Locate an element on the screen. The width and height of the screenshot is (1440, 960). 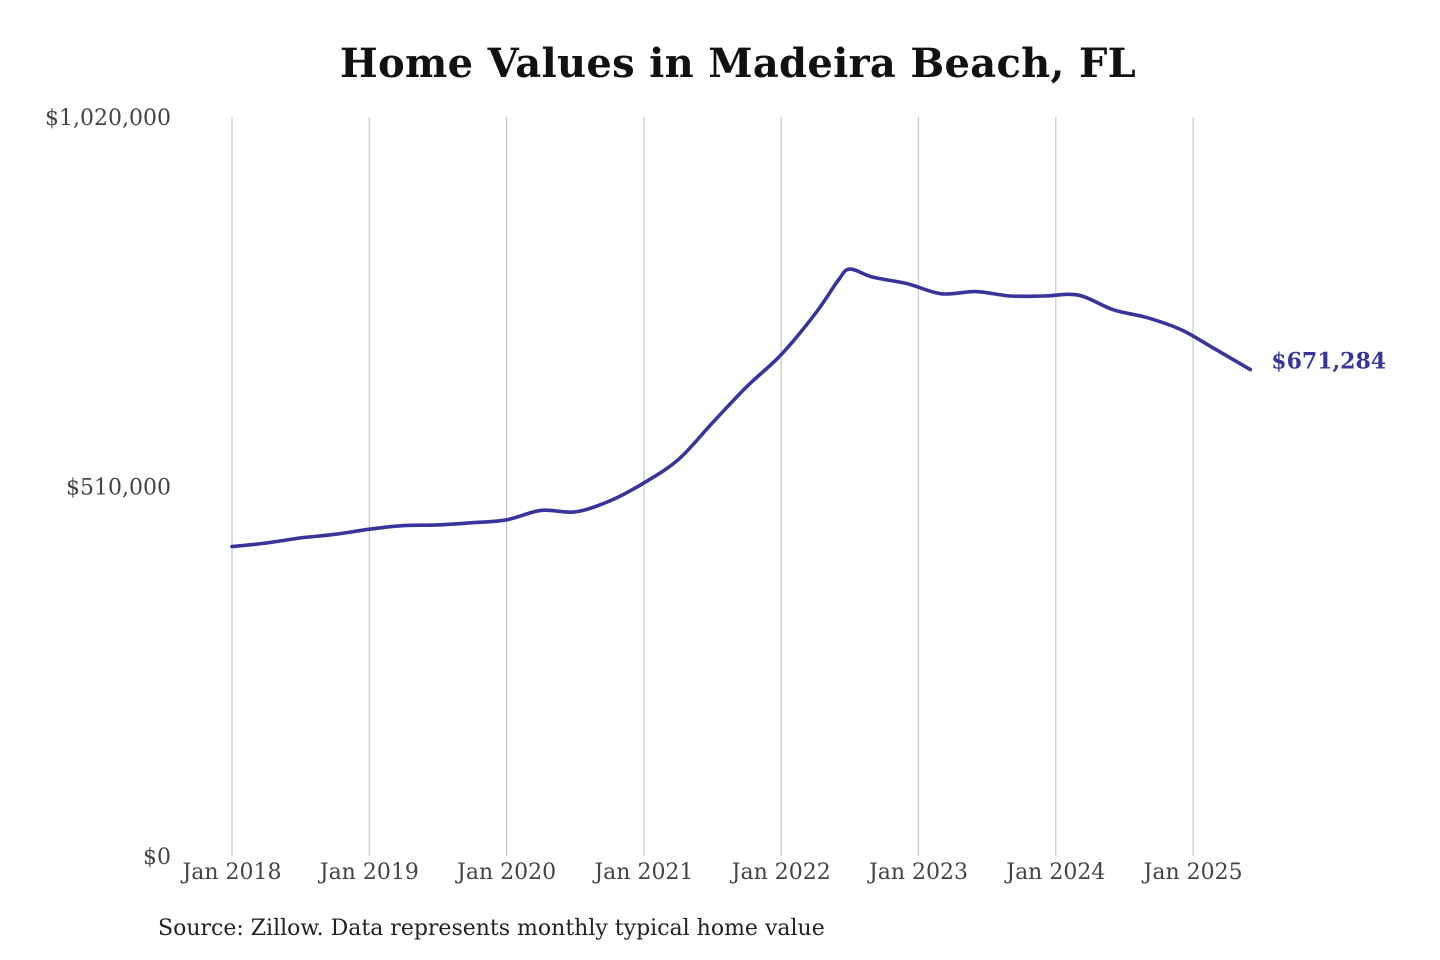
x-tick-label: Jan 2023 is located at coordinates (917, 872).